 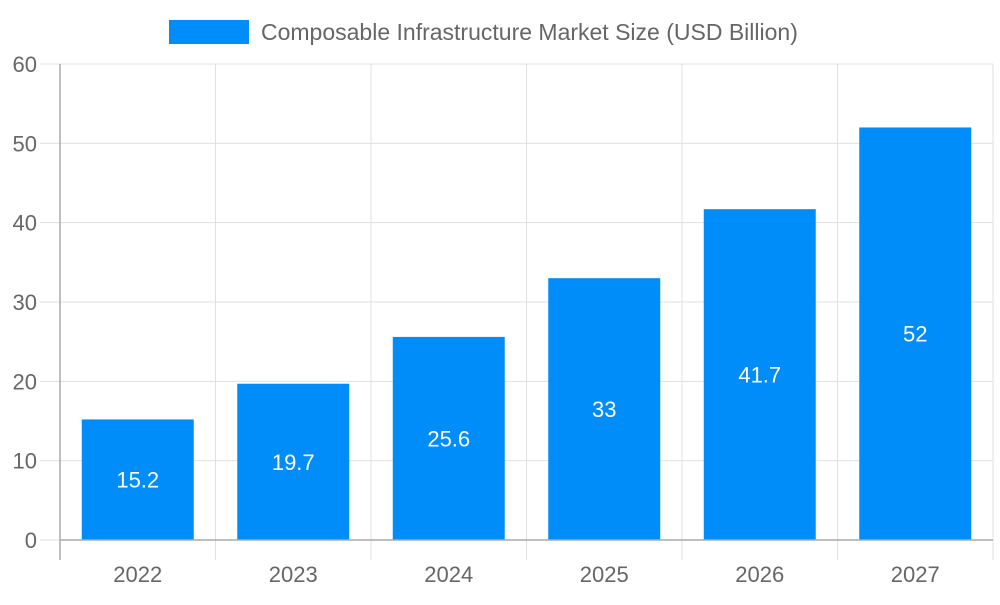 I want to click on x-tick-label: 2026, so click(x=759, y=574).